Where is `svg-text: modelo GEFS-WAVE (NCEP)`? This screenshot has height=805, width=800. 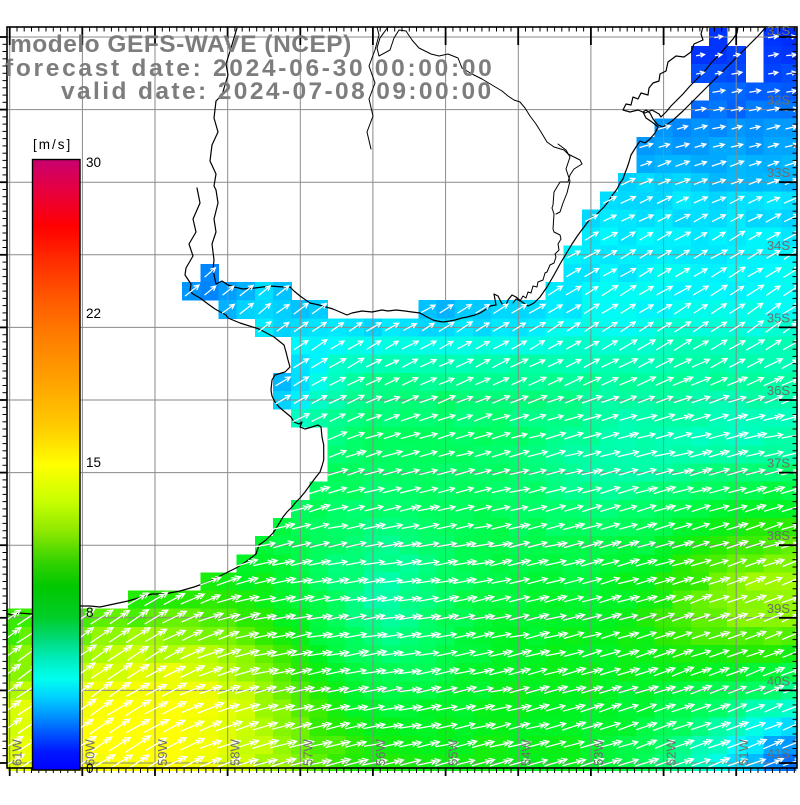
svg-text: modelo GEFS-WAVE (NCEP) is located at coordinates (181, 44).